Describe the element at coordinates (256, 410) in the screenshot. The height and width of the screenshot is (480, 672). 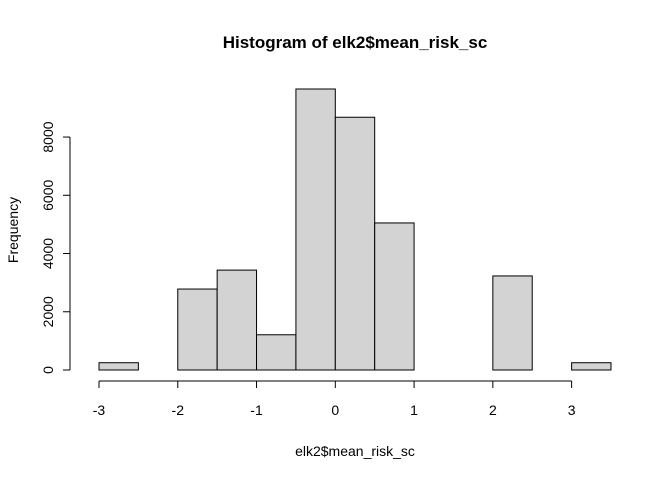
I see `x-tick-label: -1` at that location.